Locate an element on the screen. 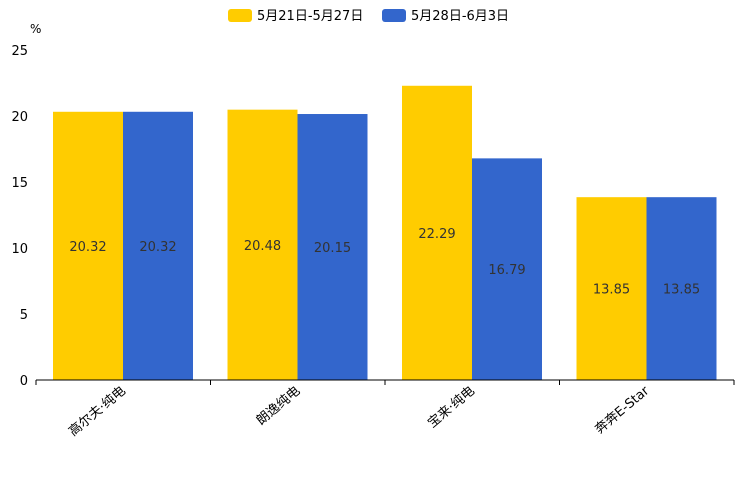  x-axis: 高尔夫·纯电 朗逸纯电 宝来·纯电 奔奔E-Star is located at coordinates (385, 409).